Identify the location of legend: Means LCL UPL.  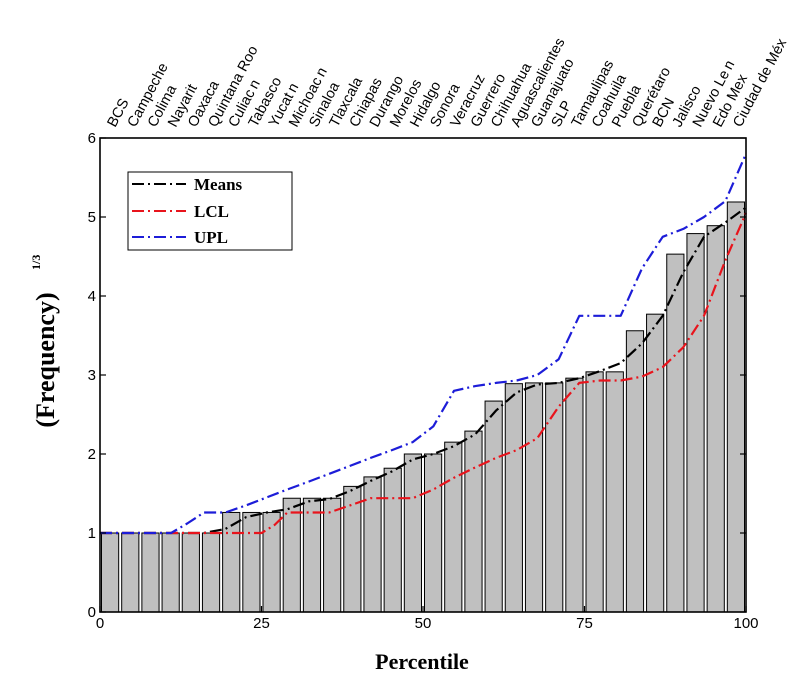
(210, 211).